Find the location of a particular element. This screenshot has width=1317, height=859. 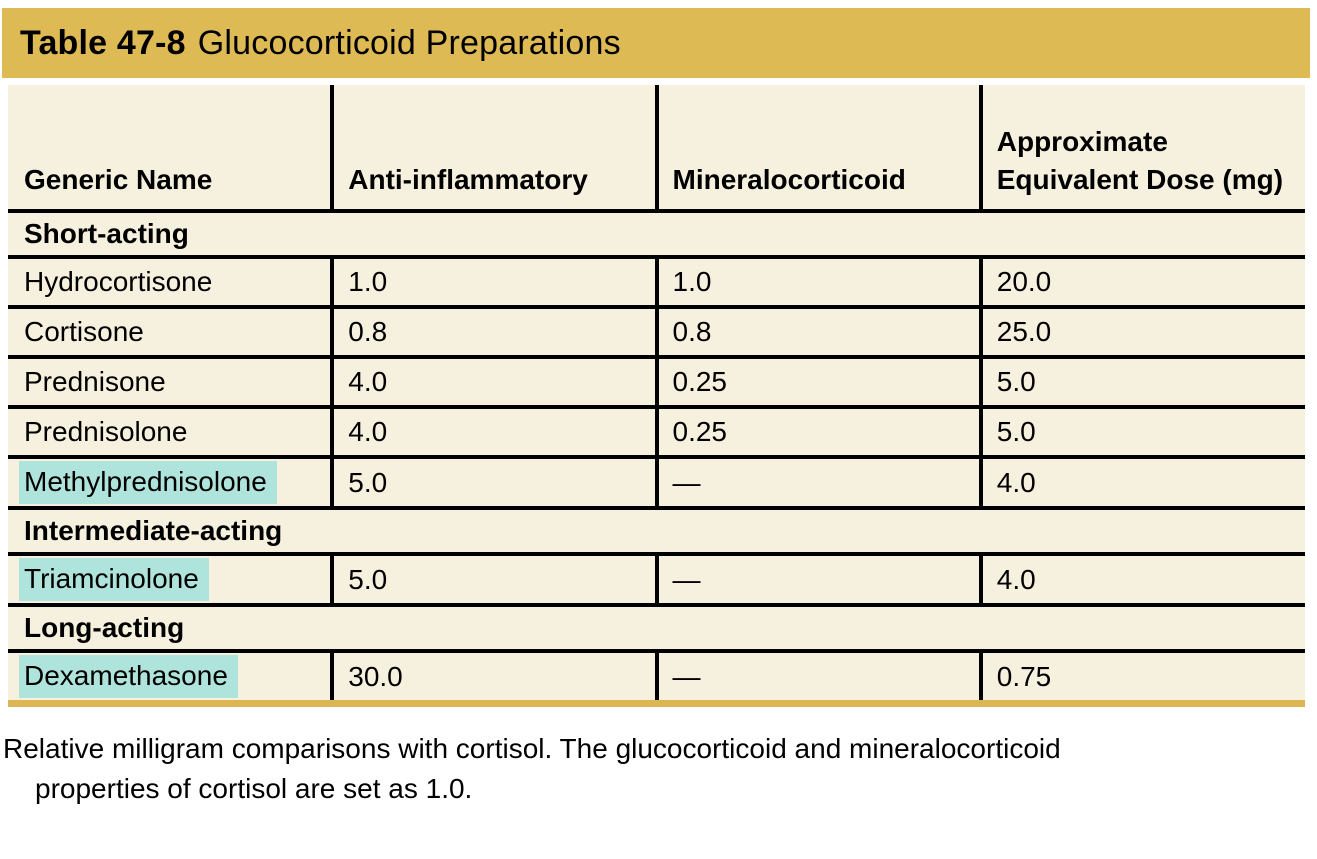

cell-generic-name: Cortisone is located at coordinates (170, 331).